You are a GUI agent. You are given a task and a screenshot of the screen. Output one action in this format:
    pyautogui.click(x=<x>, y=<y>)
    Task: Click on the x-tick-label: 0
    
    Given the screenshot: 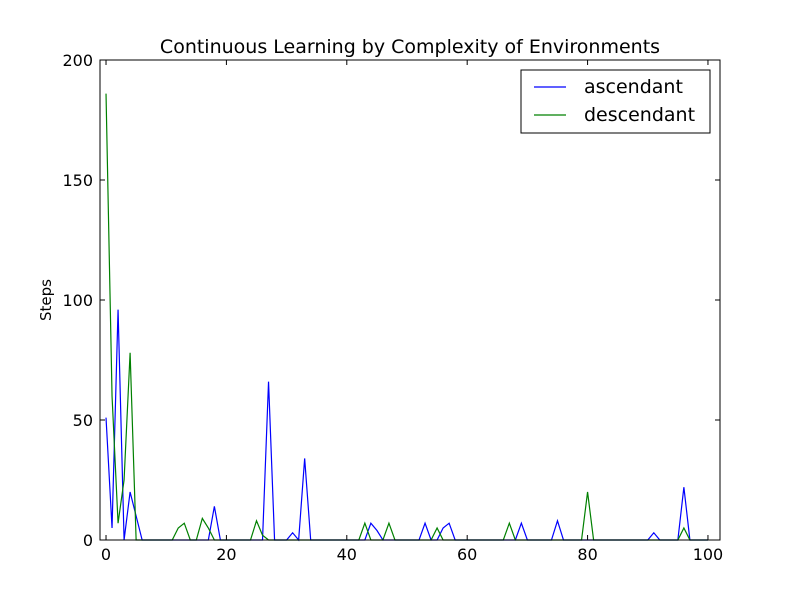 What is the action you would take?
    pyautogui.click(x=106, y=554)
    